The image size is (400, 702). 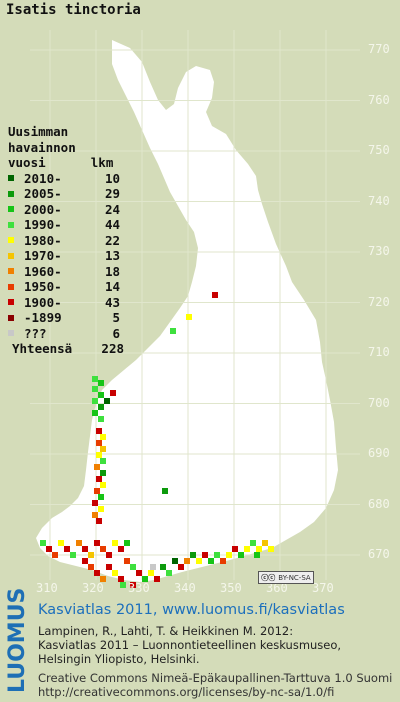 What do you see at coordinates (43, 302) in the screenshot?
I see `legend-label: 1900-` at bounding box center [43, 302].